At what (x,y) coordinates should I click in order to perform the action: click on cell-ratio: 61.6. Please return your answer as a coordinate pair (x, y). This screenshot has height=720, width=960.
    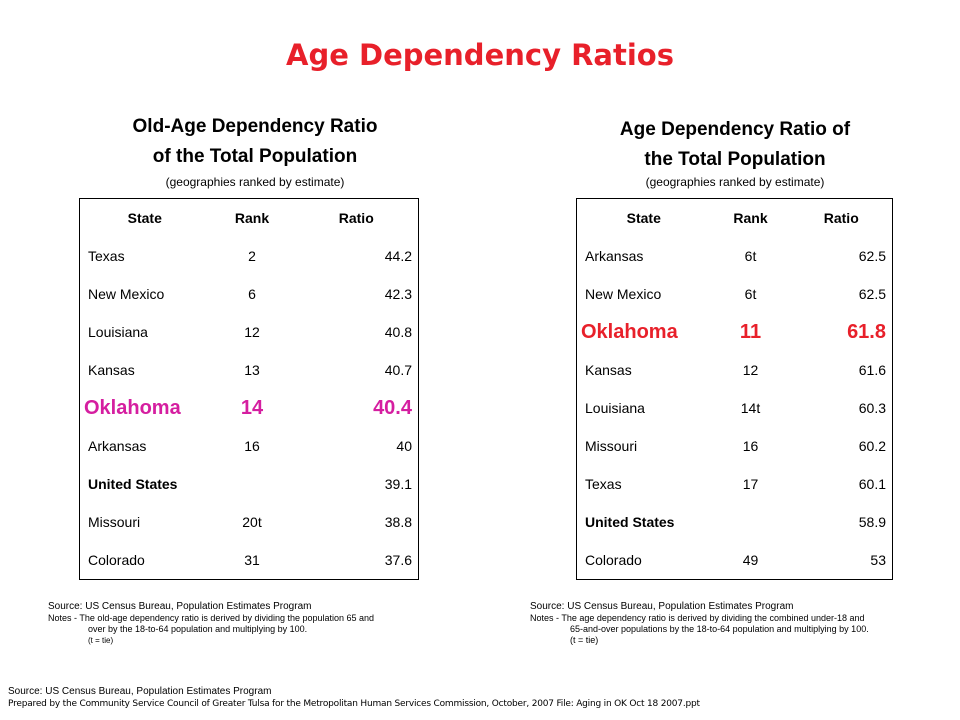
    Looking at the image, I should click on (872, 370).